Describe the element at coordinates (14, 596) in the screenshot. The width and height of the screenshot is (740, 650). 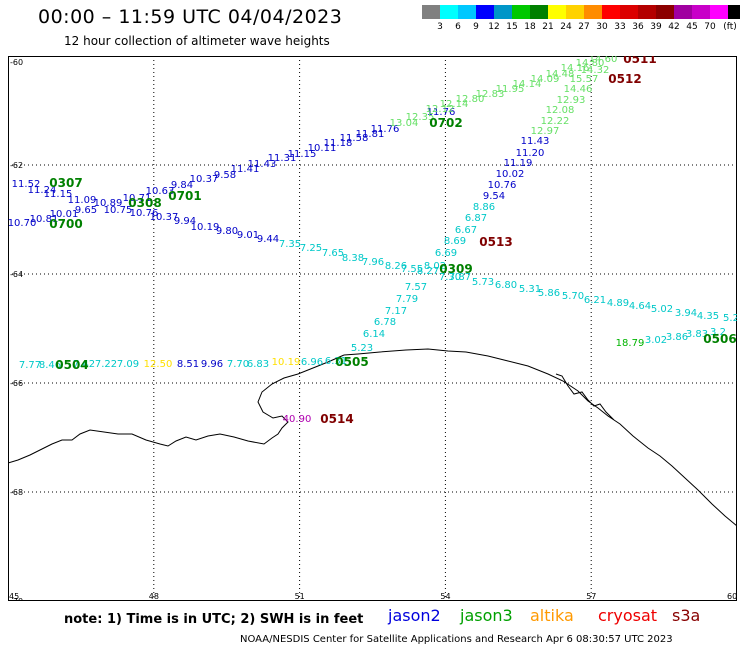
I see `lon-label: 45` at that location.